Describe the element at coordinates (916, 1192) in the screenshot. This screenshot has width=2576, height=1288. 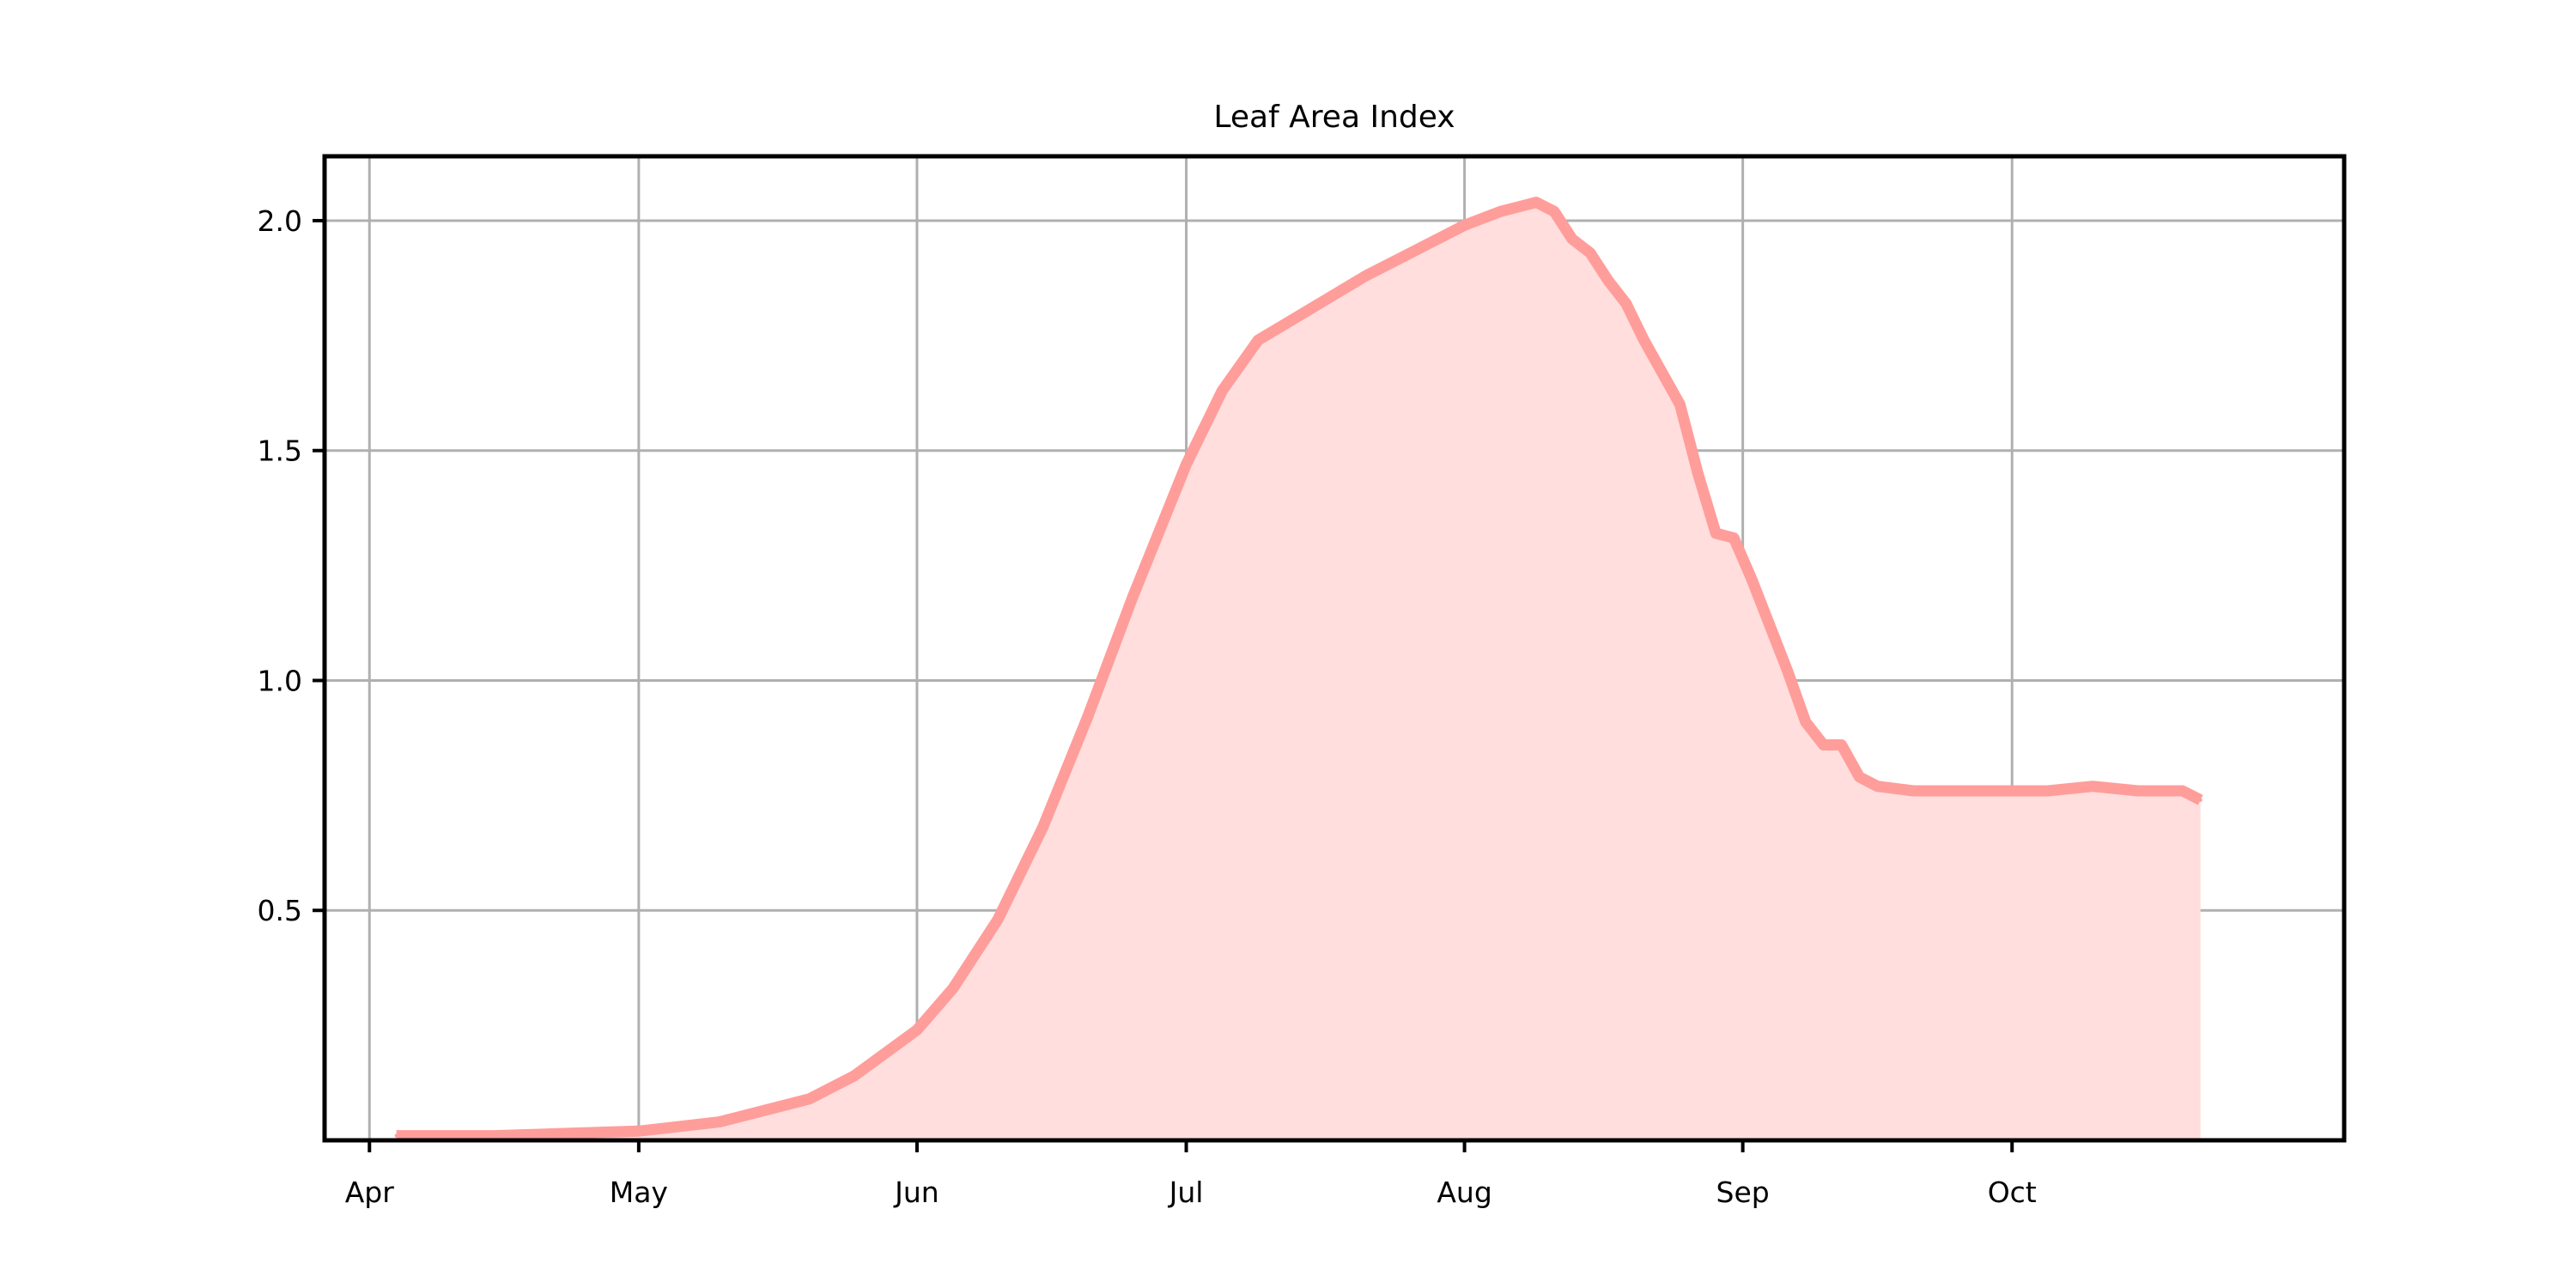
I see `x-tick-label-jun: Jun` at that location.